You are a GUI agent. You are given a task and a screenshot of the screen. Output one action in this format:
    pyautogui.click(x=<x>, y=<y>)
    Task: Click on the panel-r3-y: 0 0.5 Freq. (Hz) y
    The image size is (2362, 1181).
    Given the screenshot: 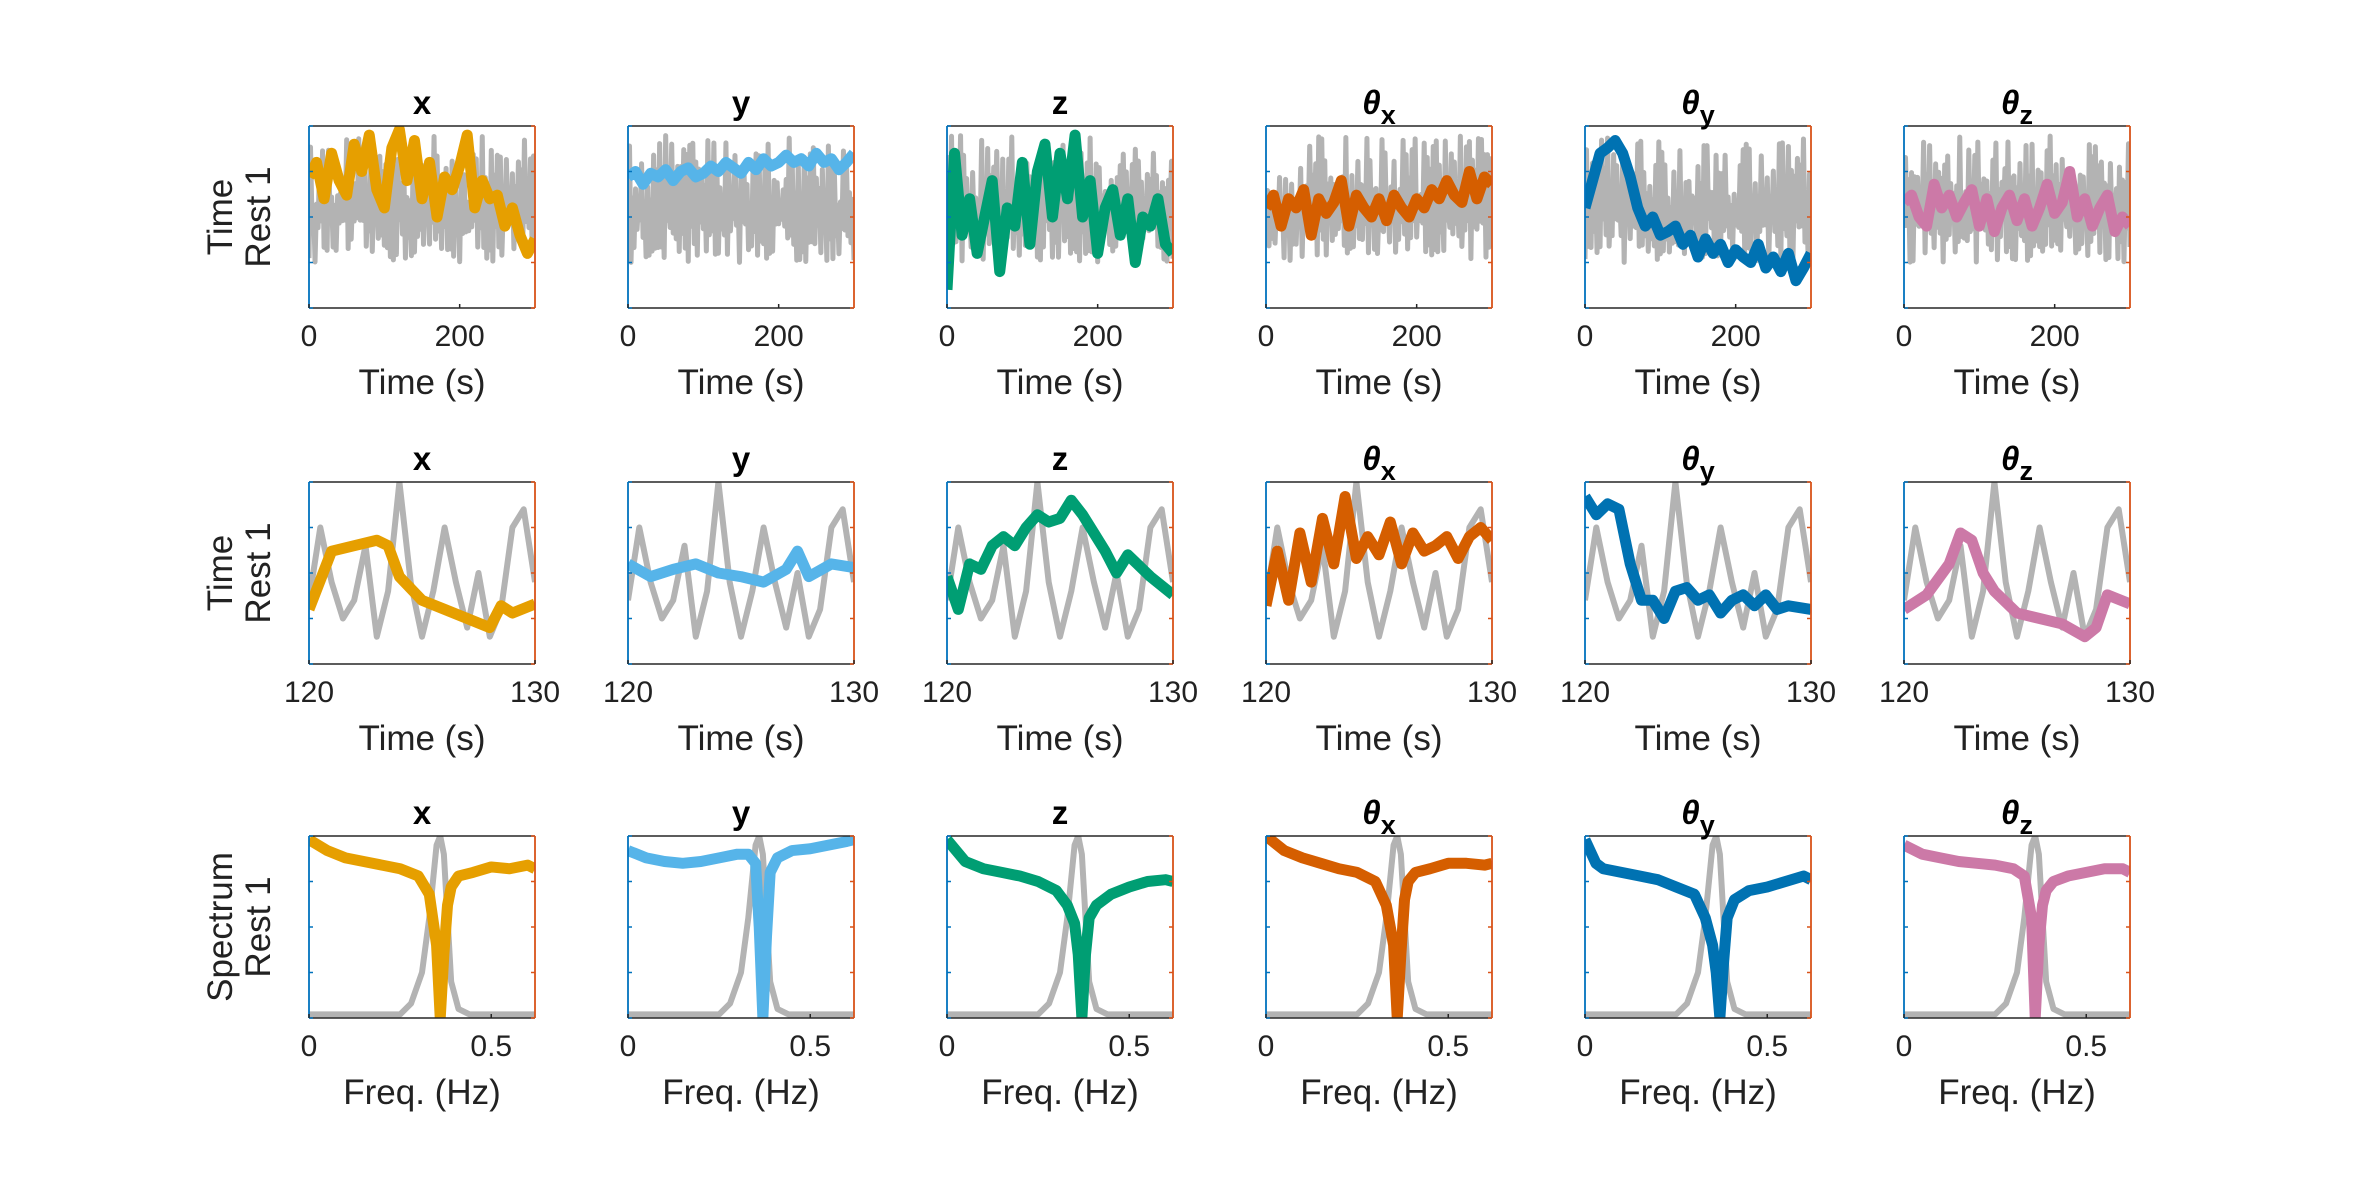 What is the action you would take?
    pyautogui.click(x=737, y=953)
    